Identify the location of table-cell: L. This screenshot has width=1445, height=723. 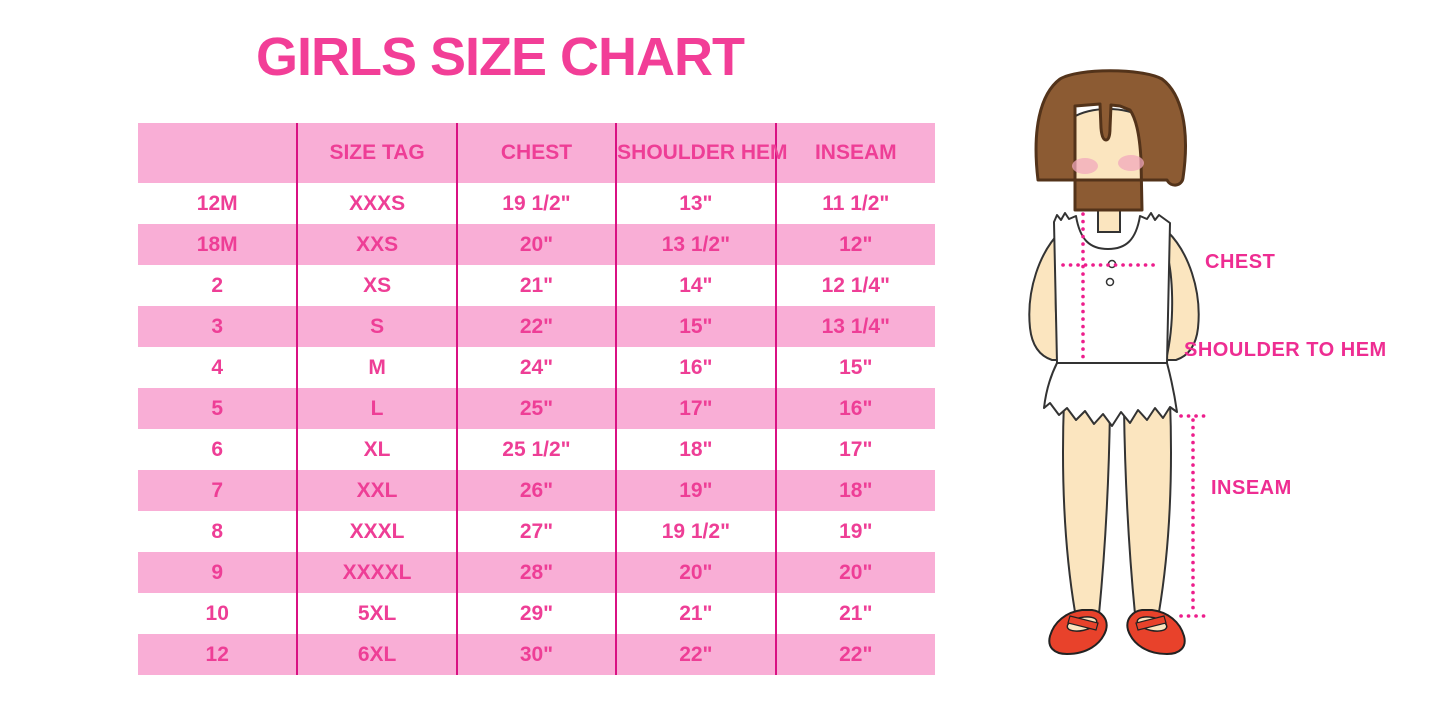
(376, 408).